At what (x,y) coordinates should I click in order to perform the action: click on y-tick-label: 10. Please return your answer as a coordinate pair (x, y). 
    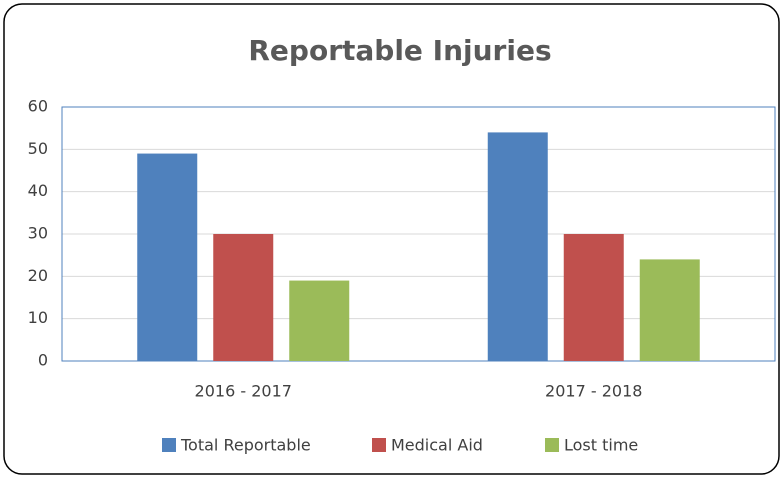
    Looking at the image, I should click on (38, 317).